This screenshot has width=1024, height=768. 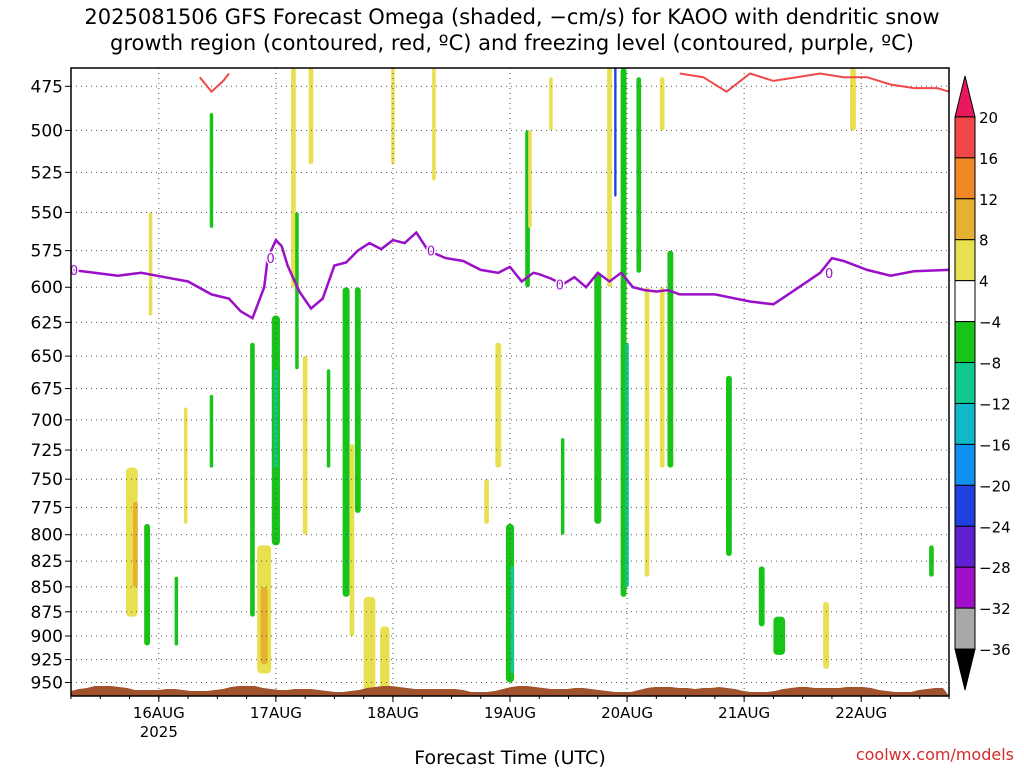 I want to click on y-tick-label: 850, so click(x=47, y=588).